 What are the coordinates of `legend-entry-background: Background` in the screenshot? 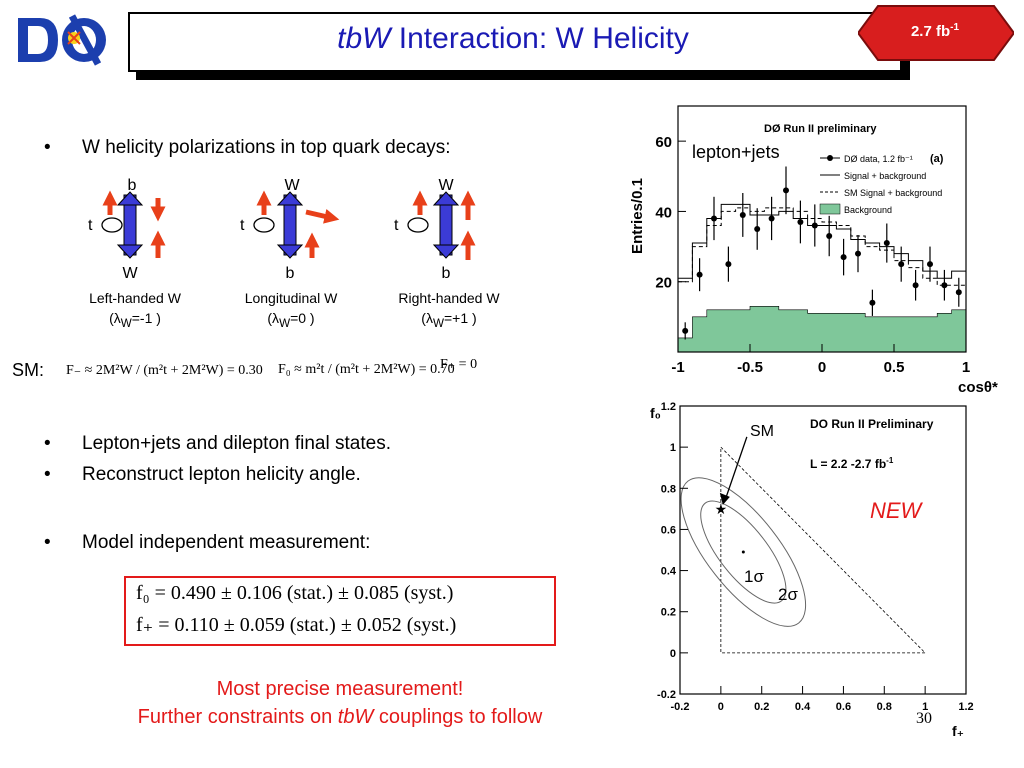 It's located at (868, 210).